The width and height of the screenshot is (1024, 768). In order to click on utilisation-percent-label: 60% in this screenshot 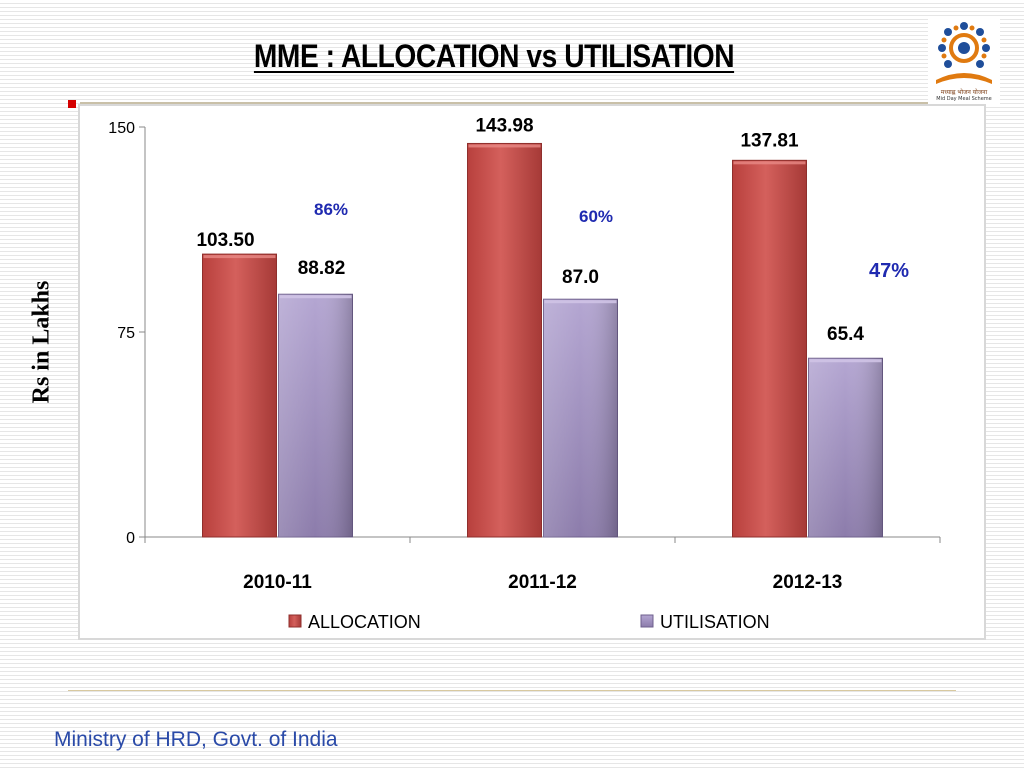, I will do `click(596, 216)`.